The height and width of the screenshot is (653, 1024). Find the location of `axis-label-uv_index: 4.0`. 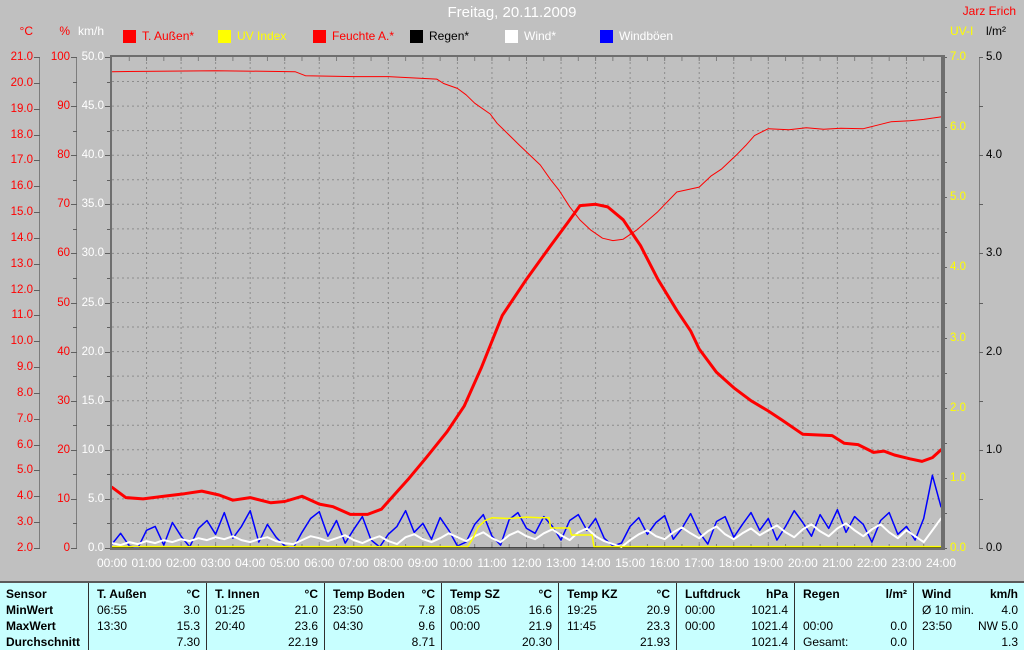

axis-label-uv_index: 4.0 is located at coordinates (958, 267).